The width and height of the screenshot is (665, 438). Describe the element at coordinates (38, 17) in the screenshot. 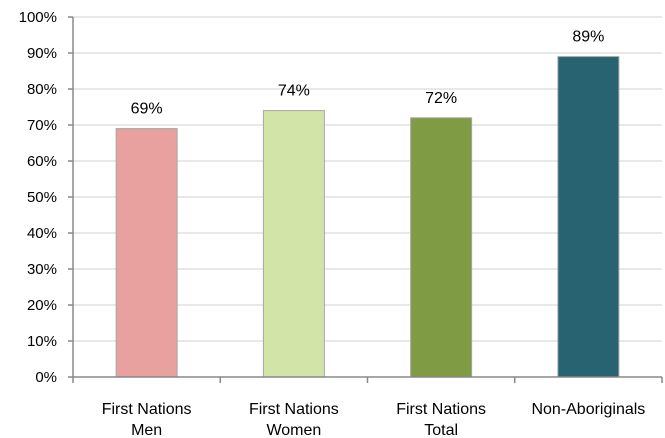

I see `y-tick-label: 100%` at that location.